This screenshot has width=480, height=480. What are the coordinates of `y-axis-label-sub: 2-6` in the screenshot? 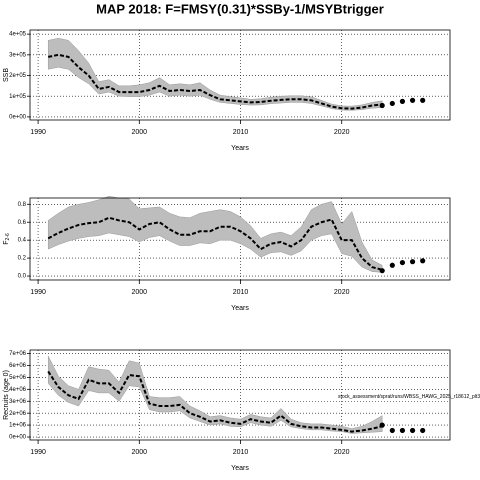 It's located at (8, 236).